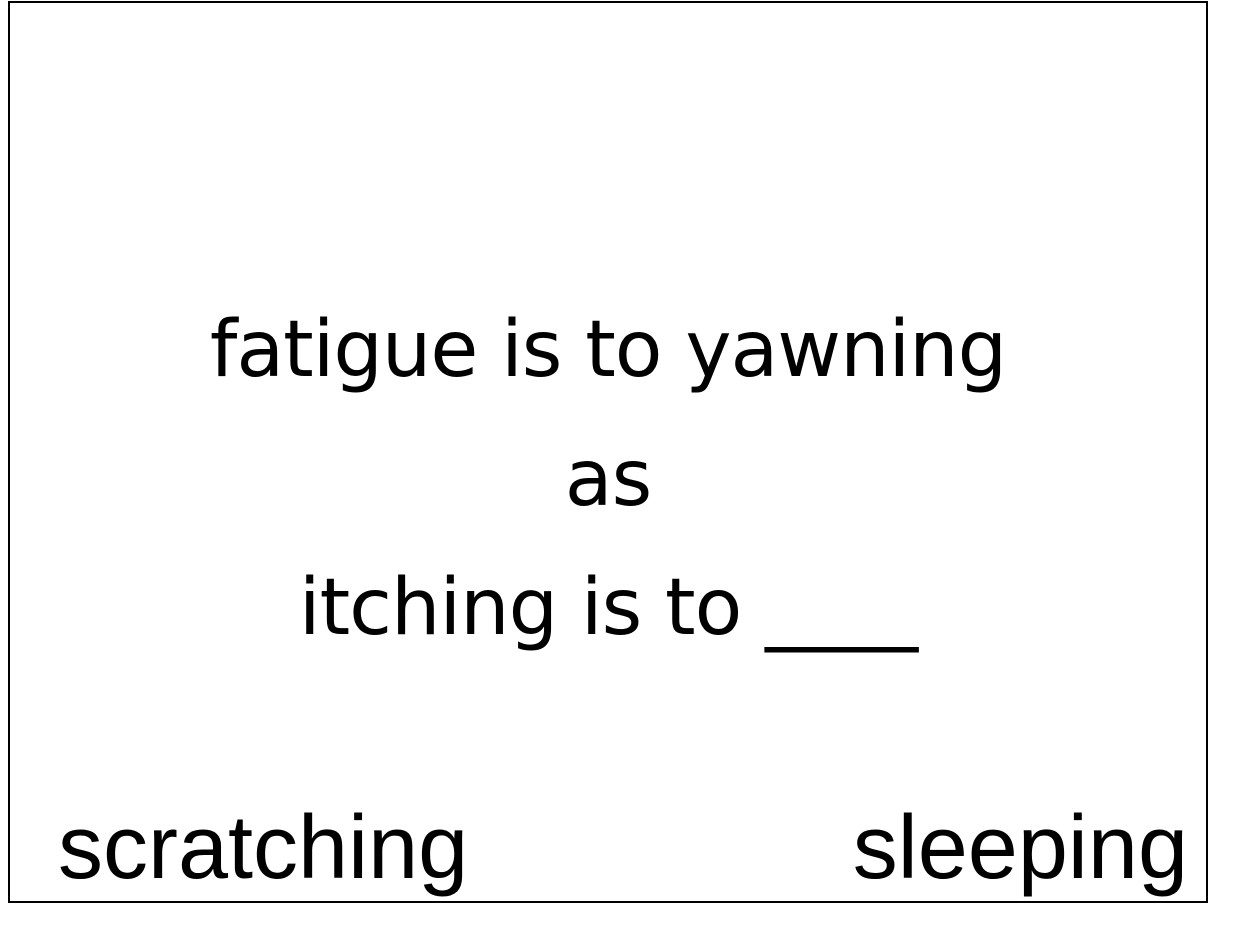 The width and height of the screenshot is (1245, 947). I want to click on prompt-line-2: as, so click(608, 479).